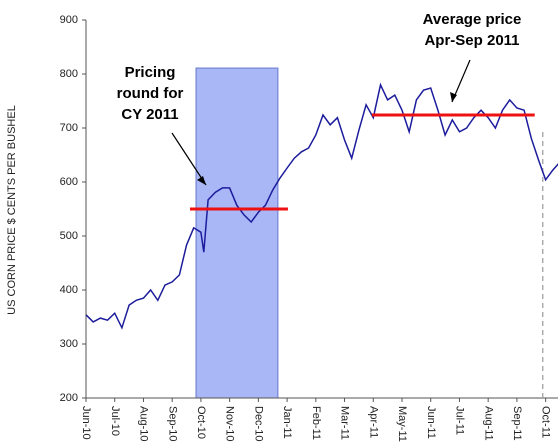 The height and width of the screenshot is (448, 558). I want to click on y-tick-label: 300, so click(69, 344).